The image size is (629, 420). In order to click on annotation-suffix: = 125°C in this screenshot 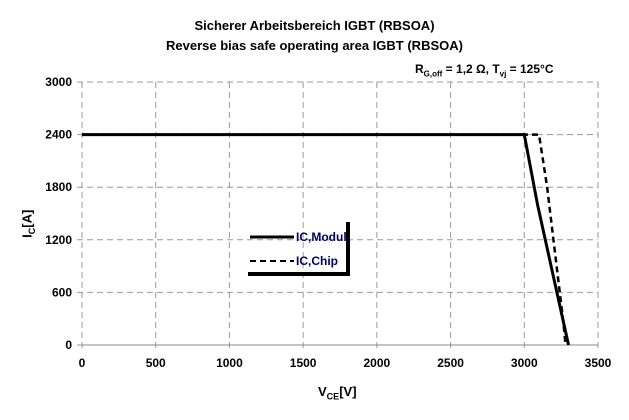, I will do `click(530, 69)`.